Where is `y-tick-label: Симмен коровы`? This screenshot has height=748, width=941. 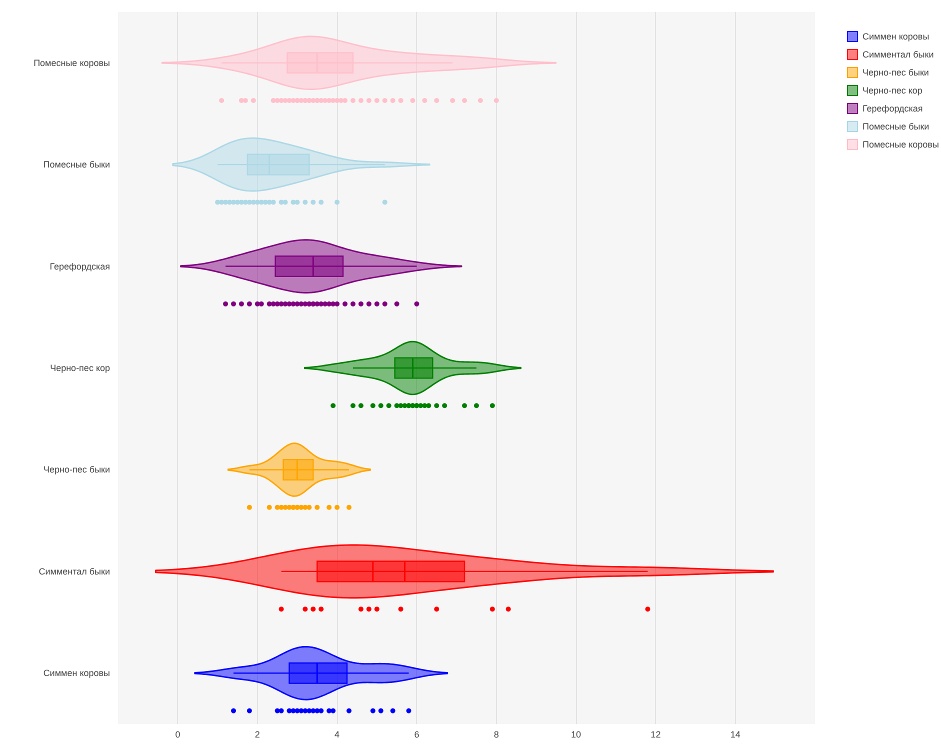
y-tick-label: Симмен коровы is located at coordinates (76, 673).